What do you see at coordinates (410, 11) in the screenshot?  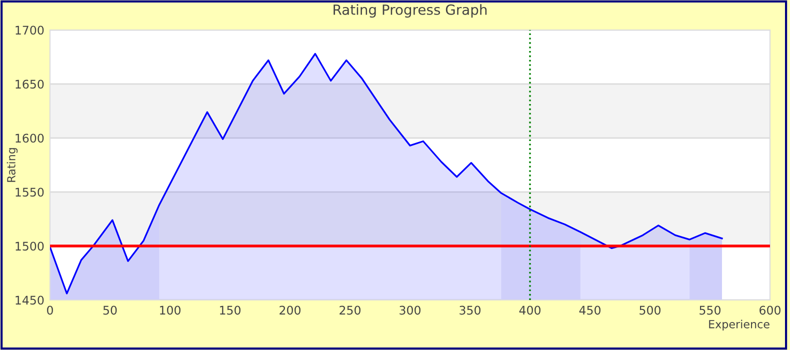 I see `chart-title: Rating Progress Graph` at bounding box center [410, 11].